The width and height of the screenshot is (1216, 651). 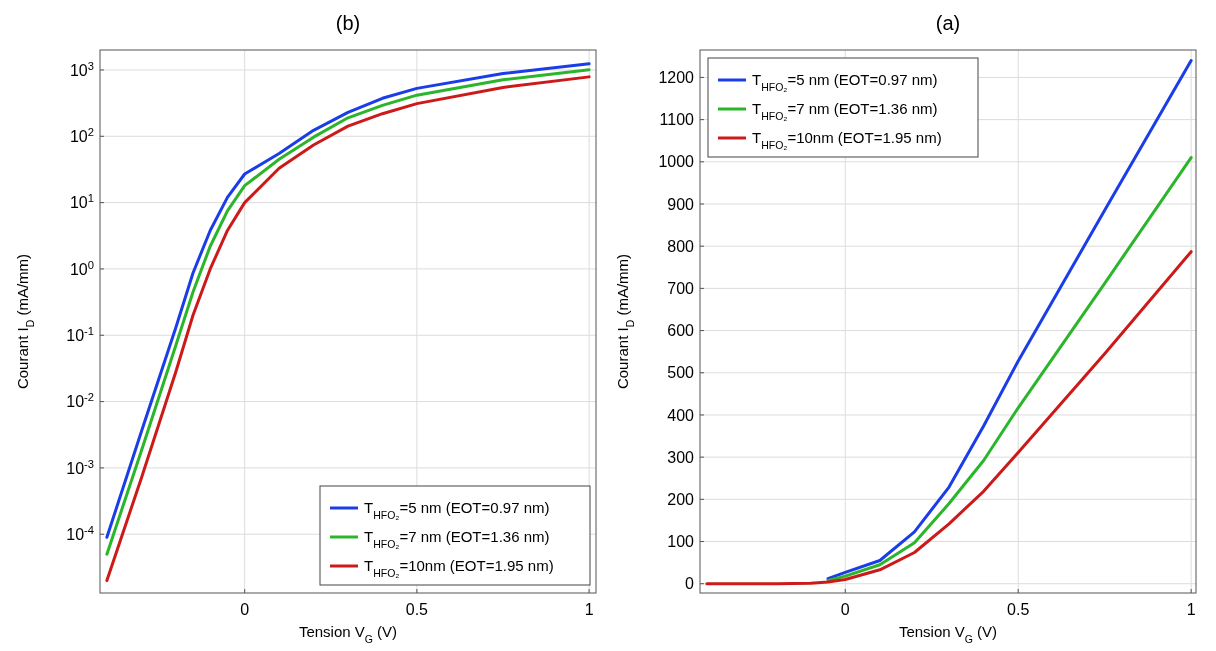 I want to click on y-tick-label: 400, so click(x=681, y=415).